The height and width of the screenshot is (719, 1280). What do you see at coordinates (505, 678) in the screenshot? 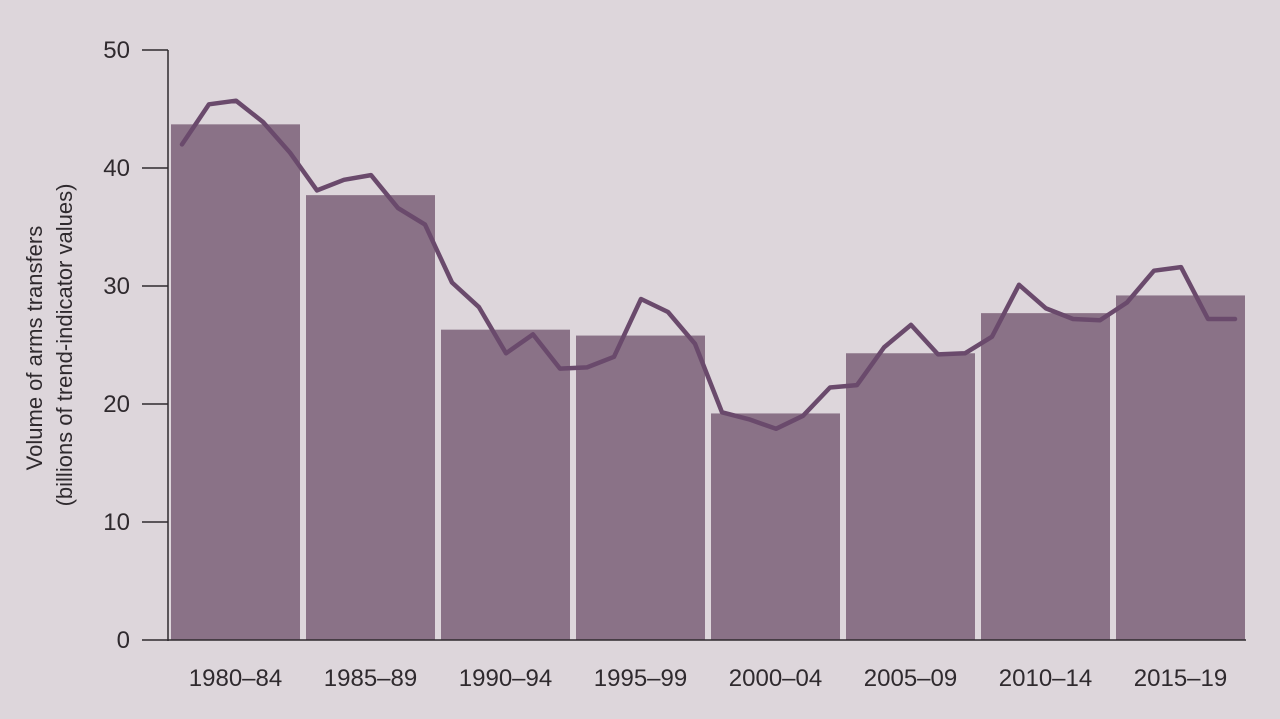
I see `x-tick-label-1990–94: 1990–94` at bounding box center [505, 678].